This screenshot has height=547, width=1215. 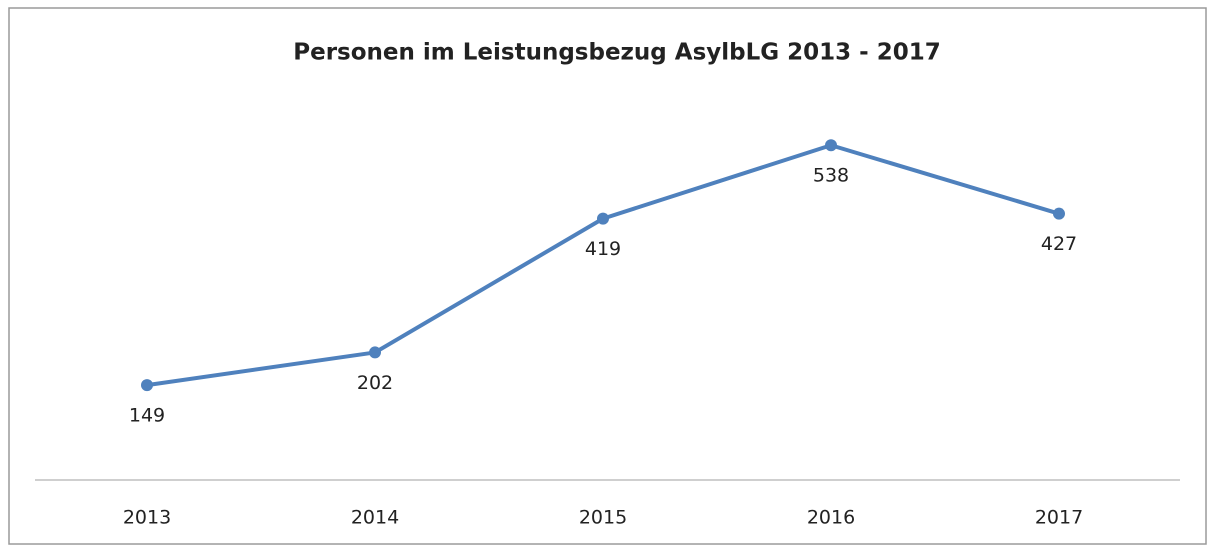 I want to click on data-label: 419, so click(x=603, y=249).